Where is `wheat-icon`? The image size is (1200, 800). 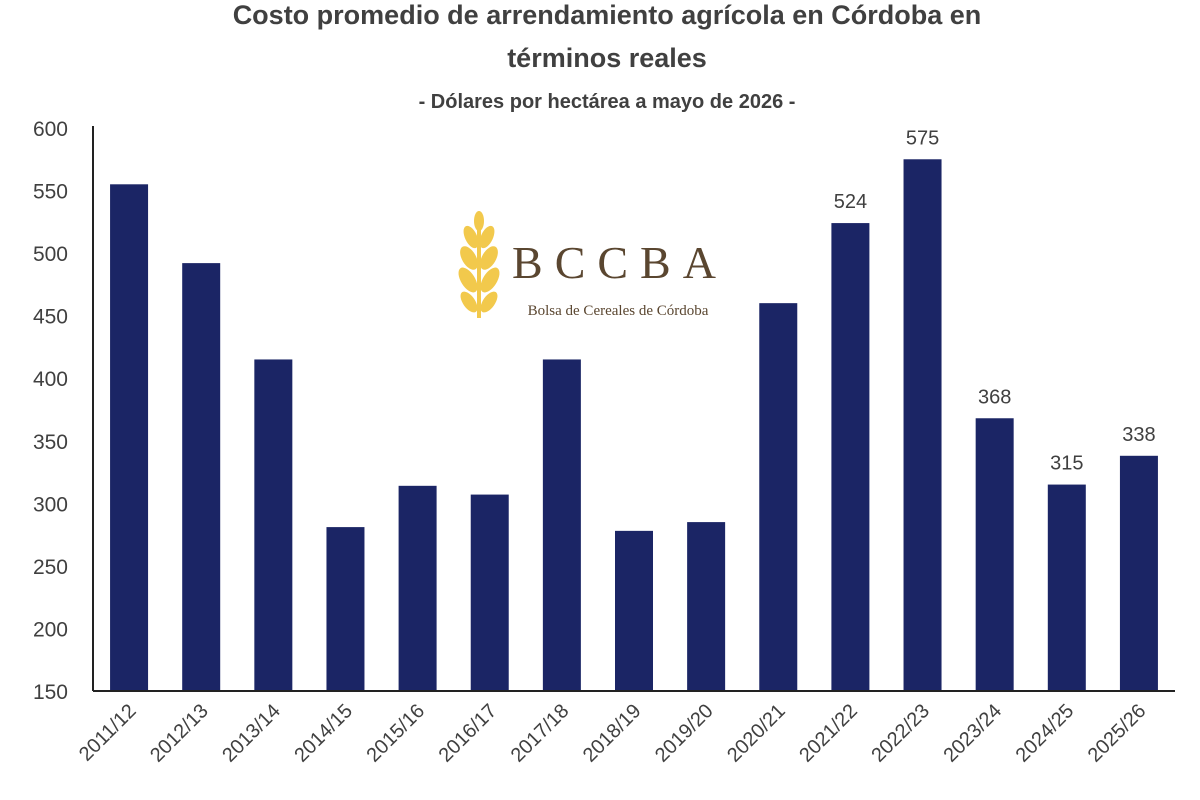
wheat-icon is located at coordinates (479, 264).